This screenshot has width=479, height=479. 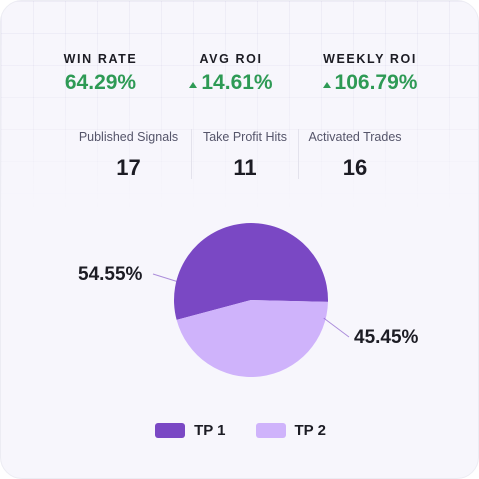 I want to click on slice-label-tp1: 54.55%, so click(x=110, y=274).